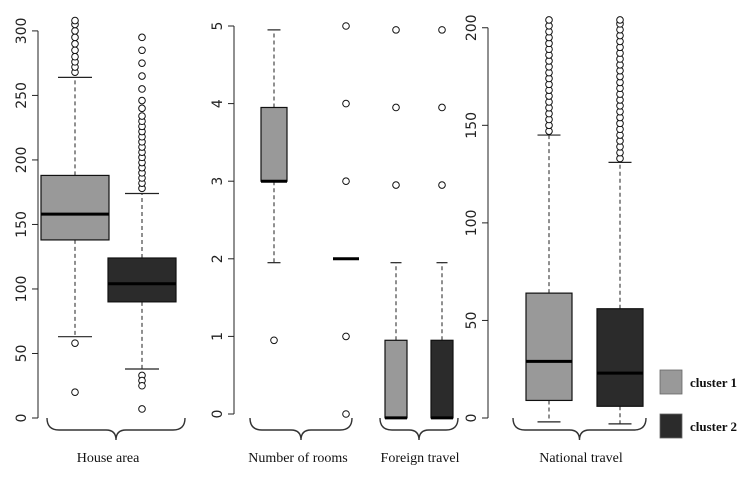 Image resolution: width=750 pixels, height=503 pixels. What do you see at coordinates (581, 458) in the screenshot?
I see `panel-label: National travel` at bounding box center [581, 458].